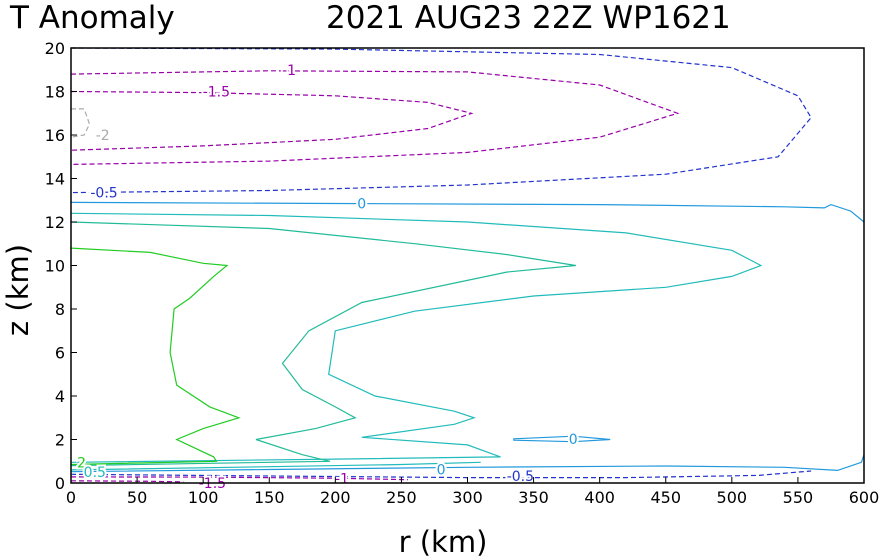  I want to click on x-axis-ticks: 0 50 100 150 200 250 300 350 400 450 500 550 600, so click(472, 492).